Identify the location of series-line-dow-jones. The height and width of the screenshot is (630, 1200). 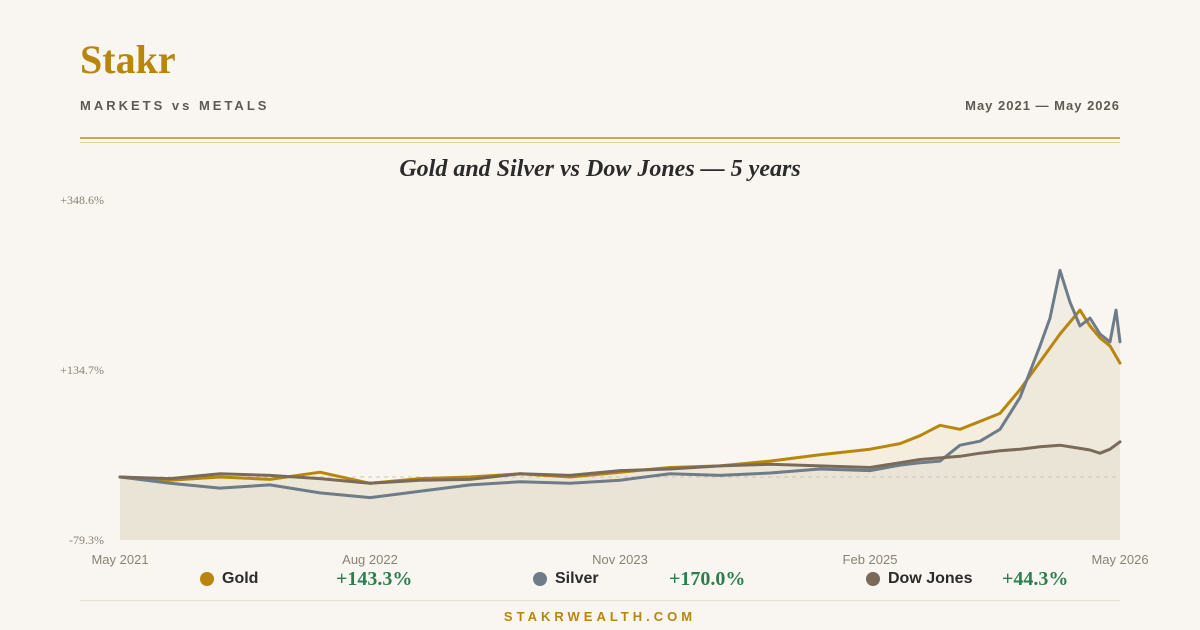
(620, 462).